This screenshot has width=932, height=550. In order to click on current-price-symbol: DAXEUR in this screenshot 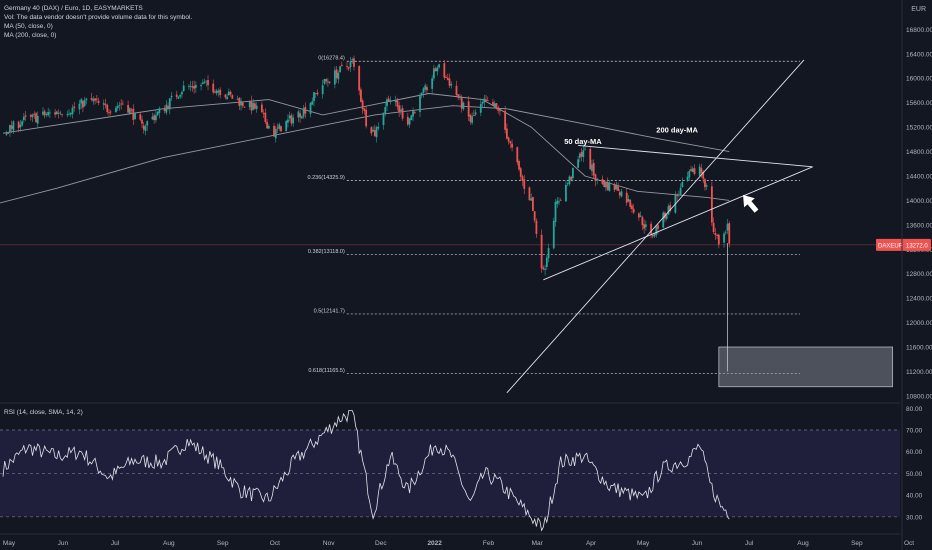, I will do `click(891, 246)`.